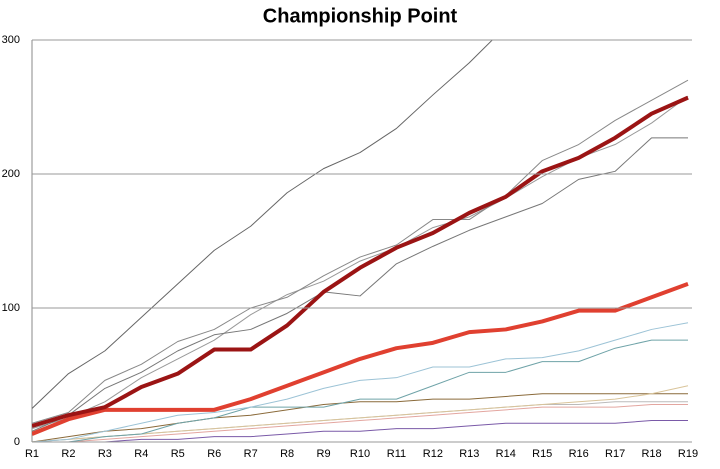  What do you see at coordinates (11, 40) in the screenshot?
I see `y-tick-label: 300` at bounding box center [11, 40].